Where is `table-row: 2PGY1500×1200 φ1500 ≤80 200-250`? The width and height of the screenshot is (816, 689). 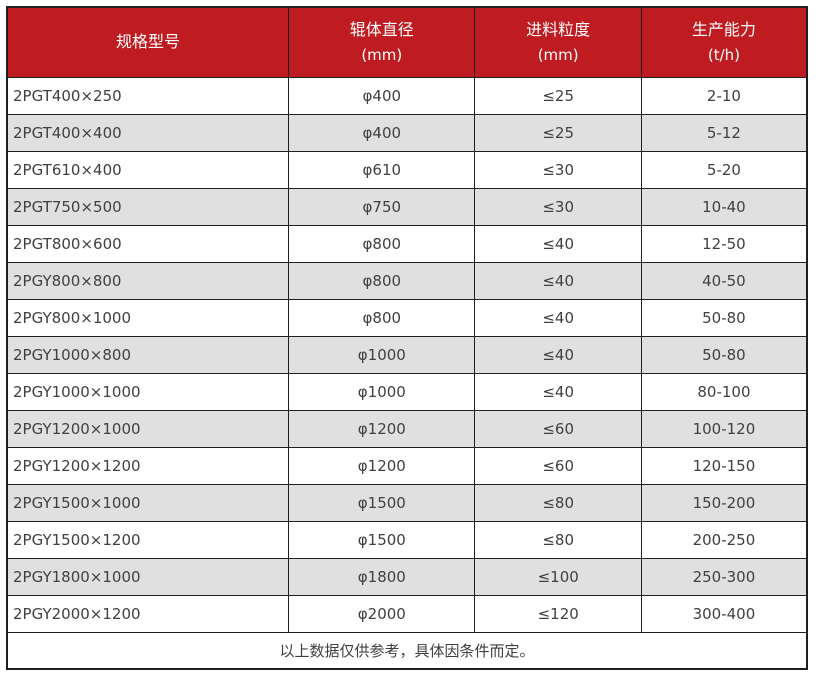 table-row: 2PGY1500×1200 φ1500 ≤80 200-250 is located at coordinates (407, 539).